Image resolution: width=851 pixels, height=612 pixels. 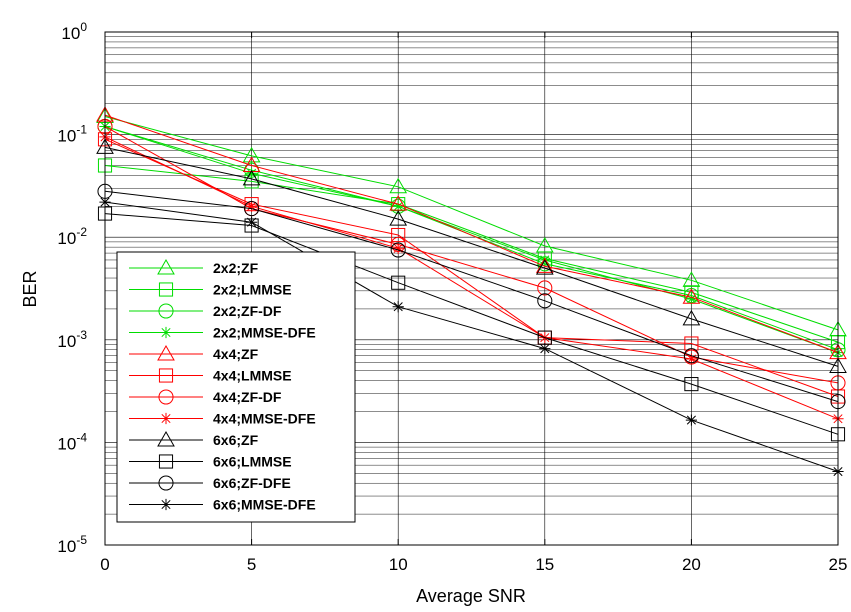 I want to click on legend-label: 2x2;MMSE-DFE, so click(x=264, y=333).